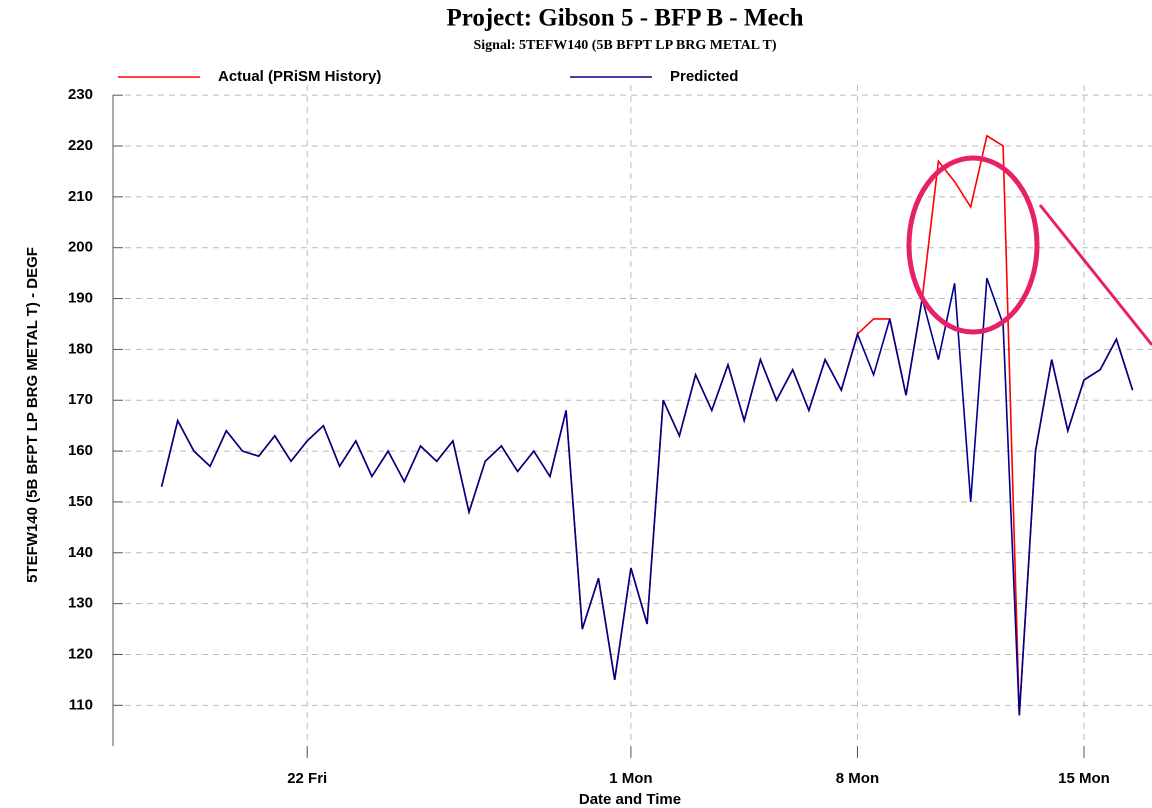 The width and height of the screenshot is (1152, 808). What do you see at coordinates (80, 298) in the screenshot?
I see `y-tick-label: 190` at bounding box center [80, 298].